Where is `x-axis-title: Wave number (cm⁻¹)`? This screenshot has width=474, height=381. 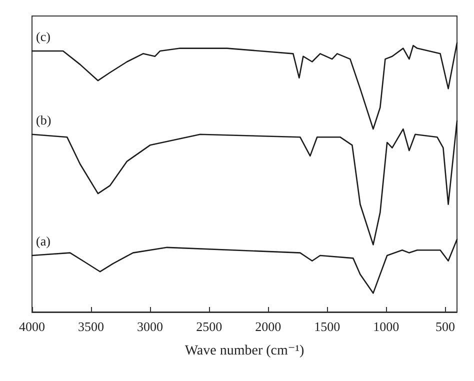 x-axis-title: Wave number (cm⁻¹) is located at coordinates (244, 351).